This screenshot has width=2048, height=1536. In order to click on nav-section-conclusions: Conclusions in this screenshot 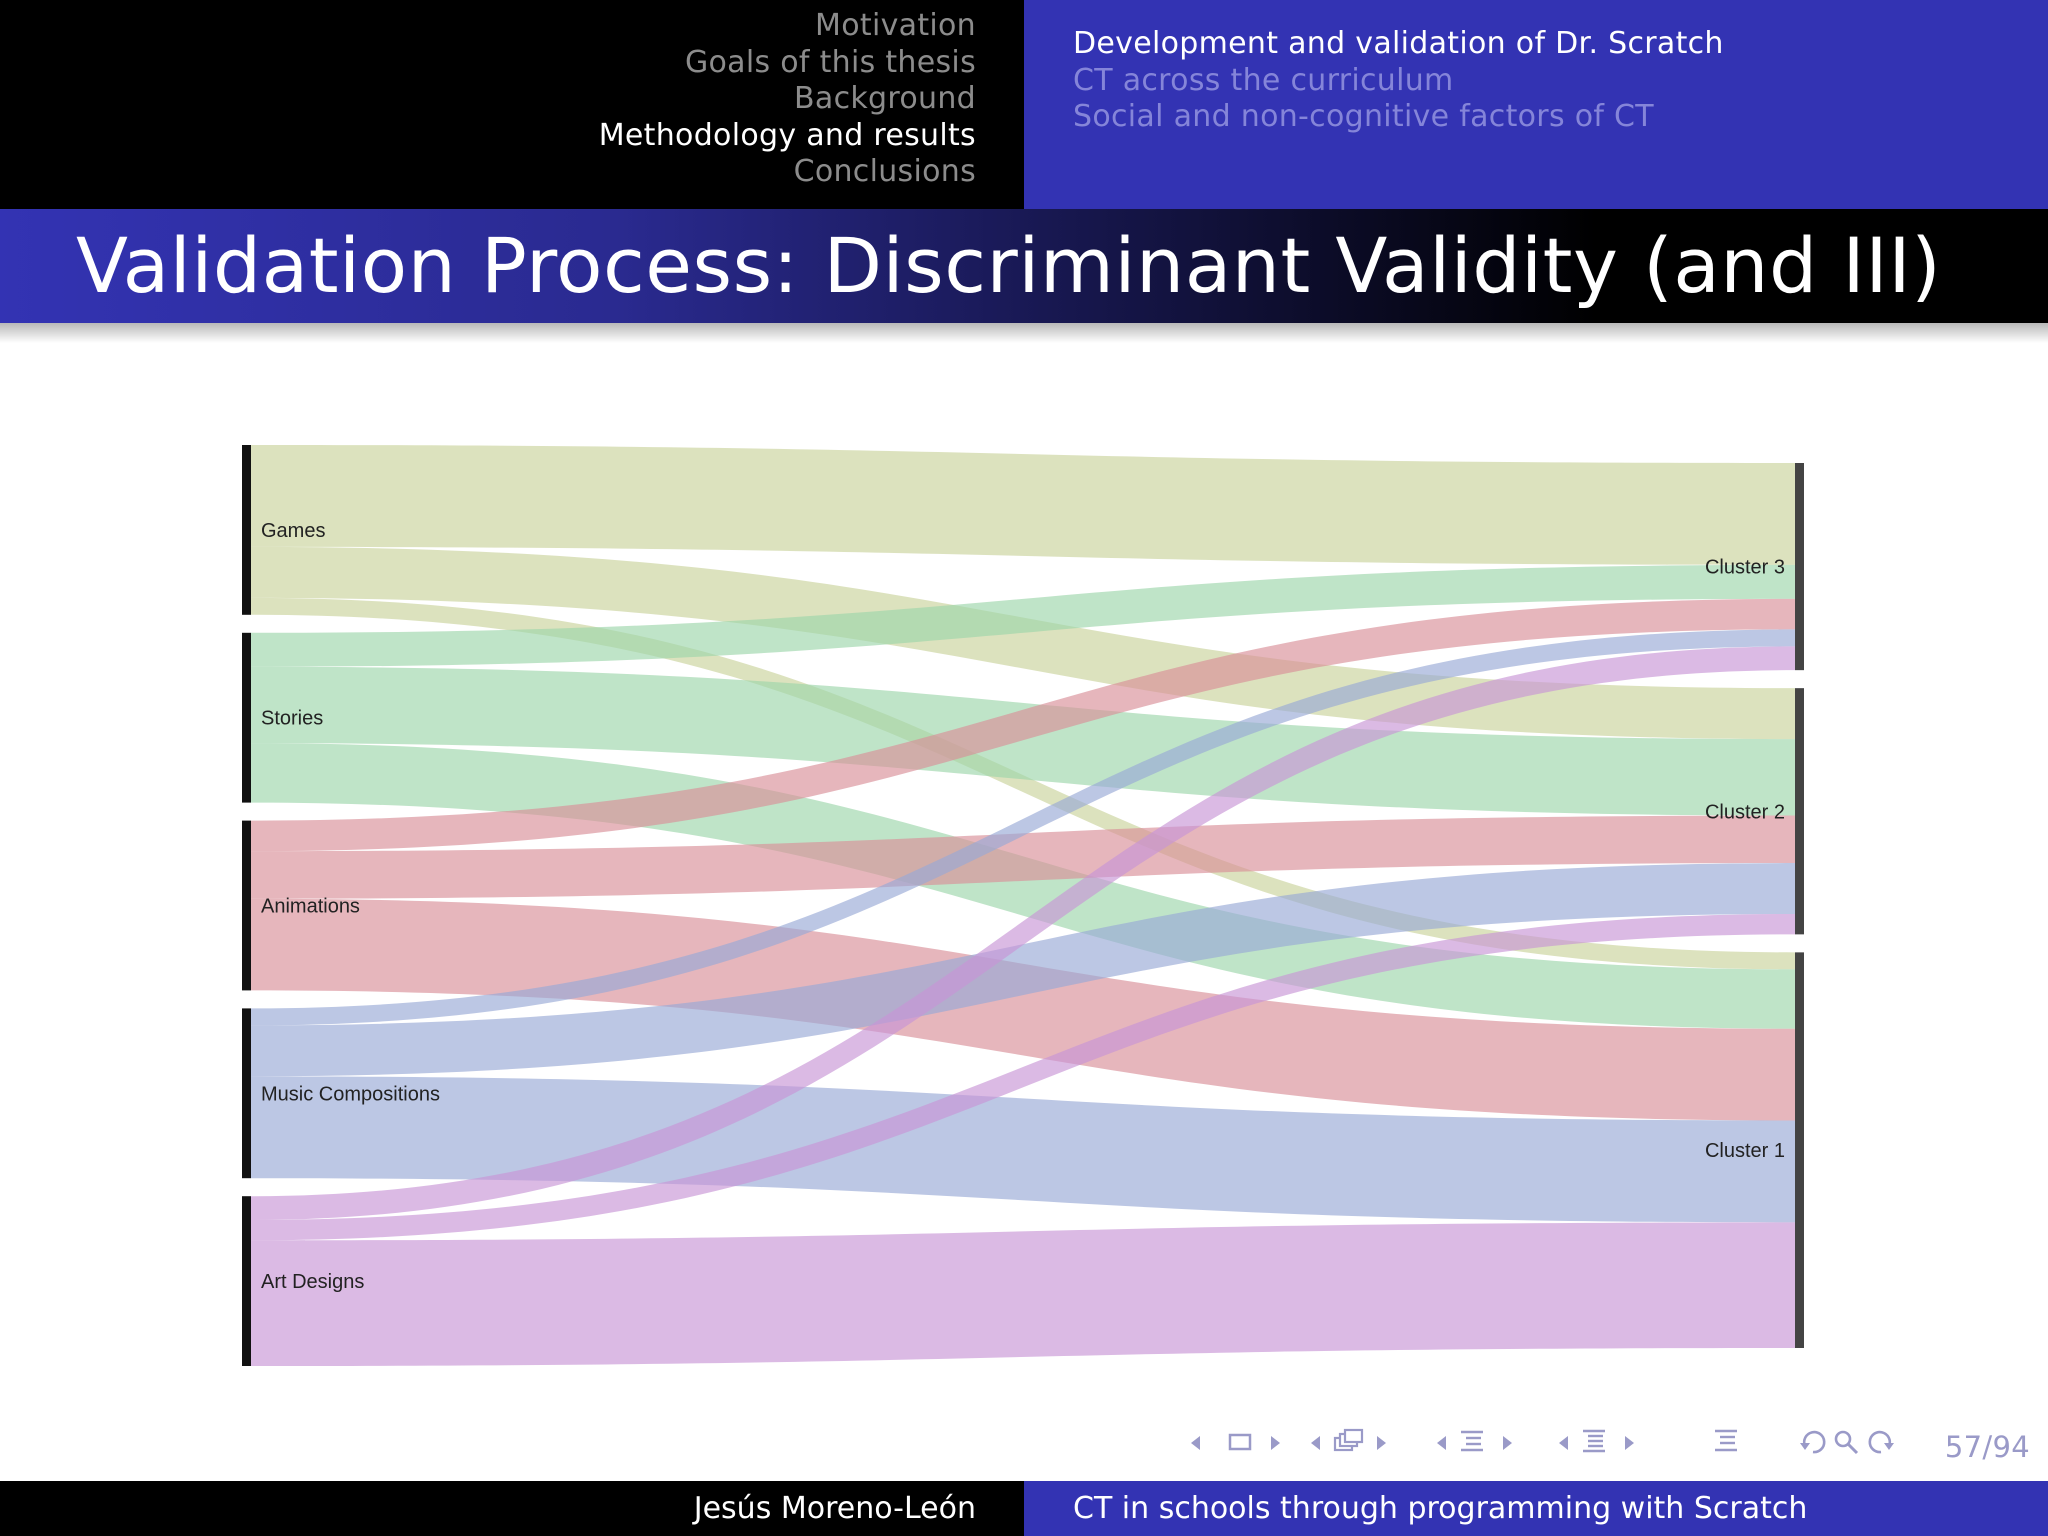, I will do `click(884, 172)`.